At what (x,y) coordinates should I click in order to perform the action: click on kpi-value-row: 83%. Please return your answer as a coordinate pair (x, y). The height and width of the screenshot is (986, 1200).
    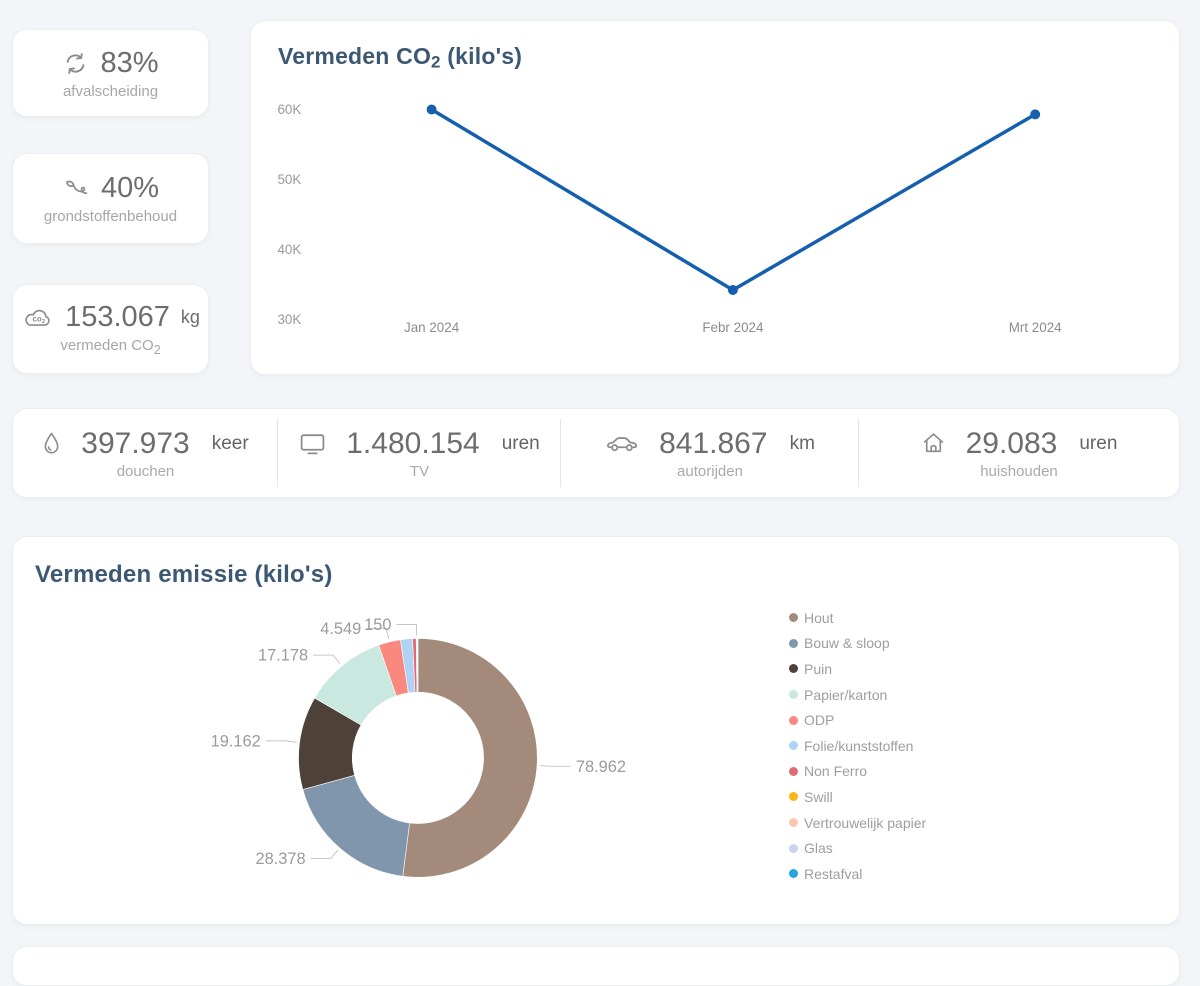
    Looking at the image, I should click on (110, 63).